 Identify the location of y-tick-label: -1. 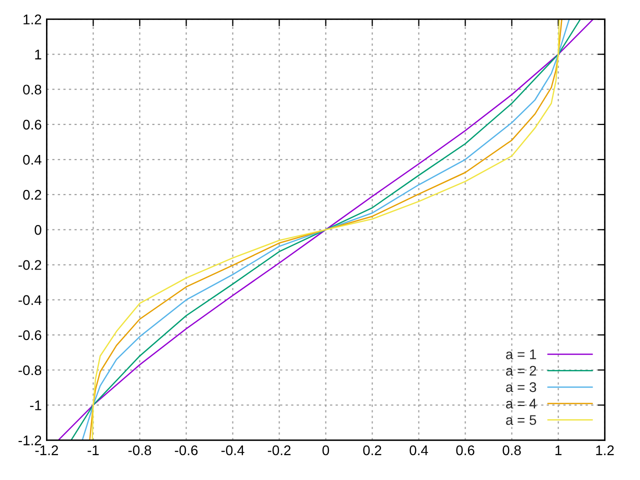
(36, 405).